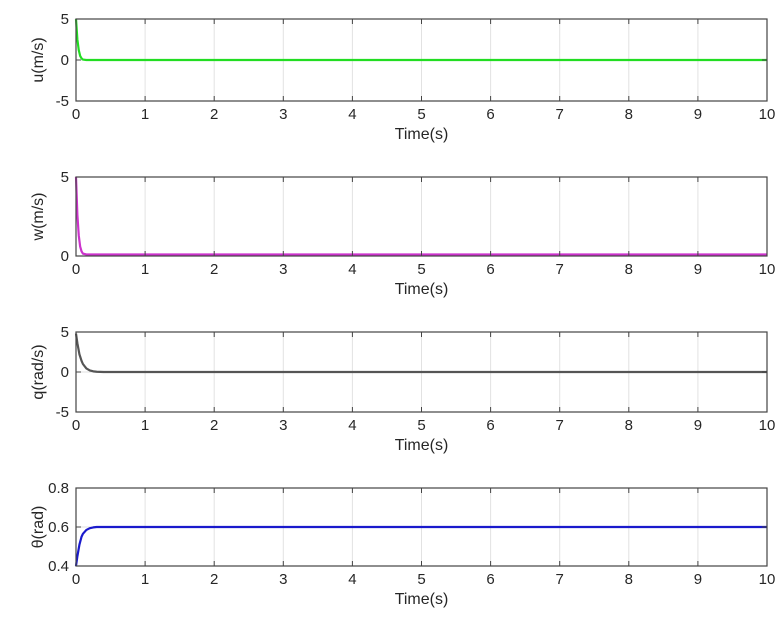 The height and width of the screenshot is (626, 782). I want to click on y-axis-label: θ(rad), so click(38, 527).